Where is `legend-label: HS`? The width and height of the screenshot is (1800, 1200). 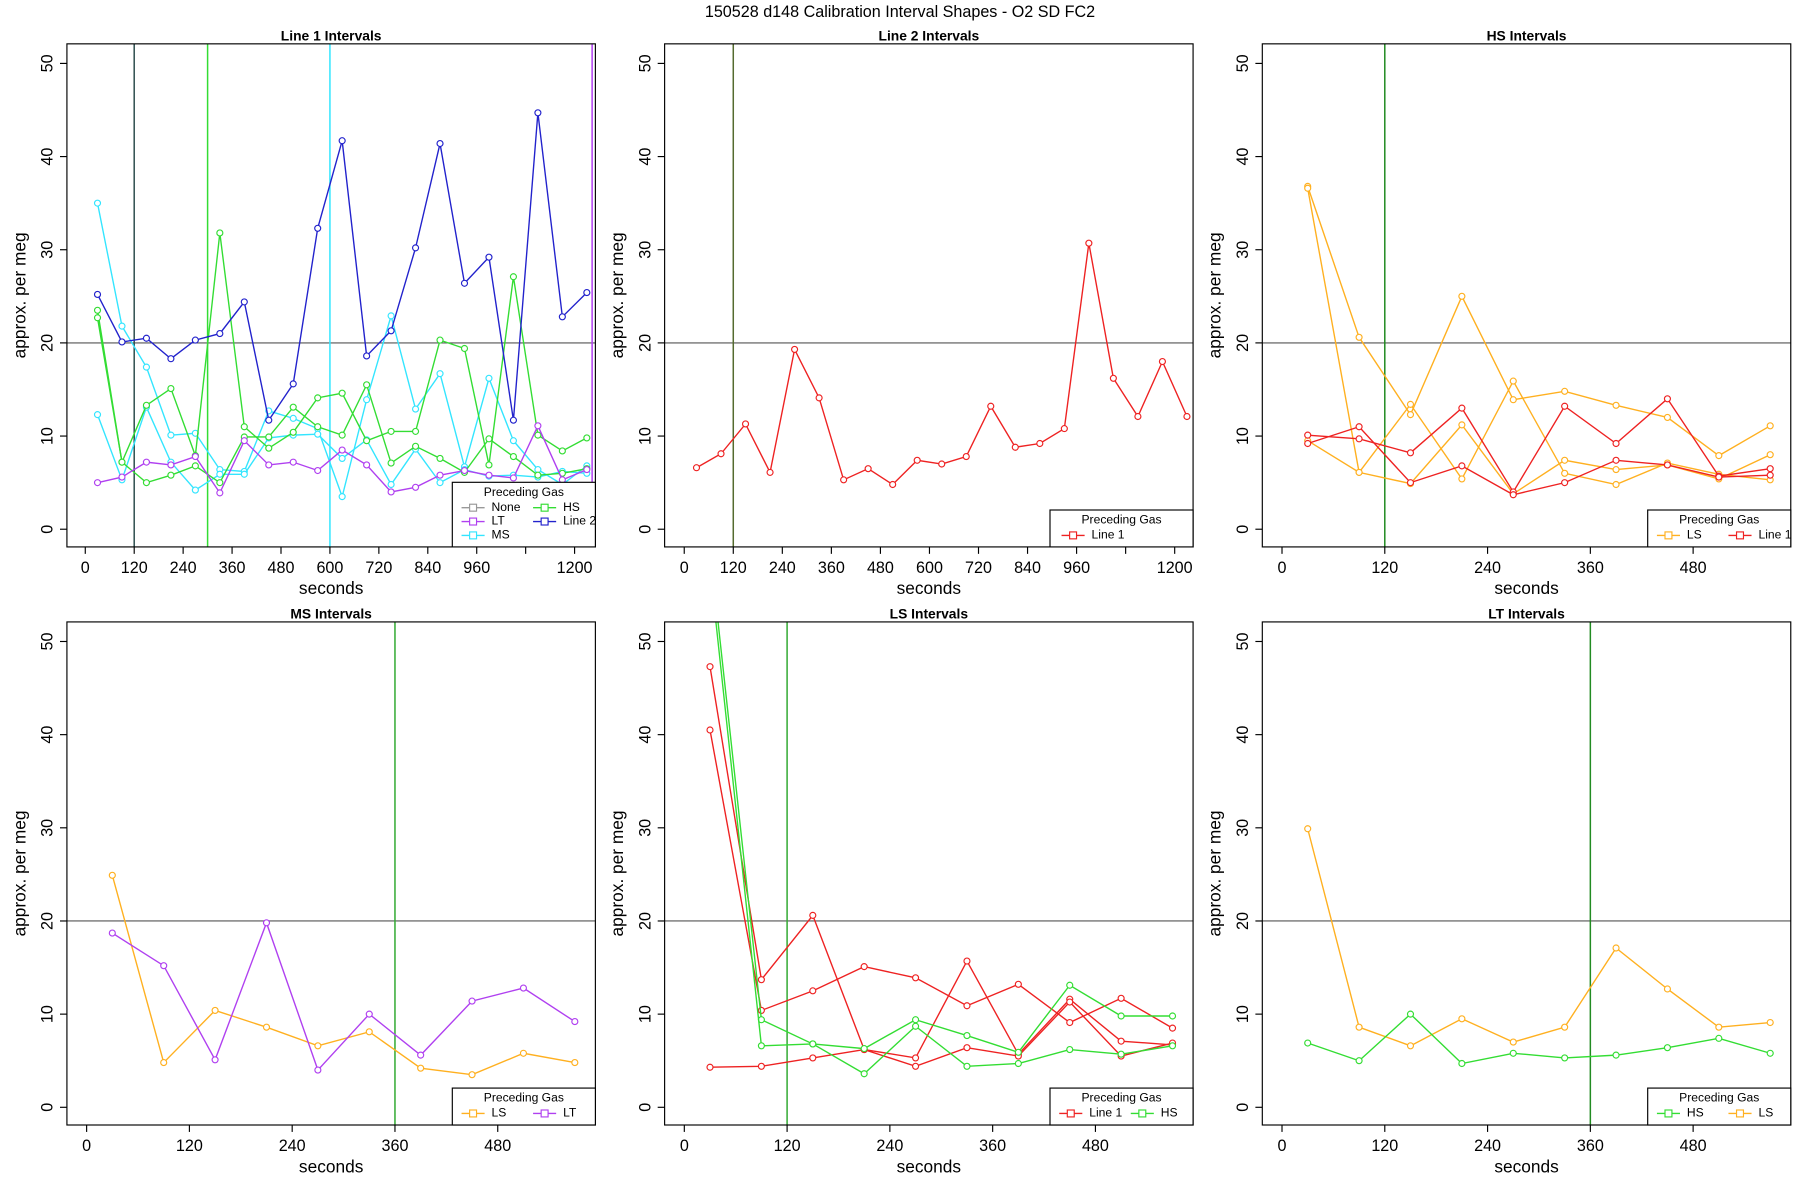 legend-label: HS is located at coordinates (1695, 1113).